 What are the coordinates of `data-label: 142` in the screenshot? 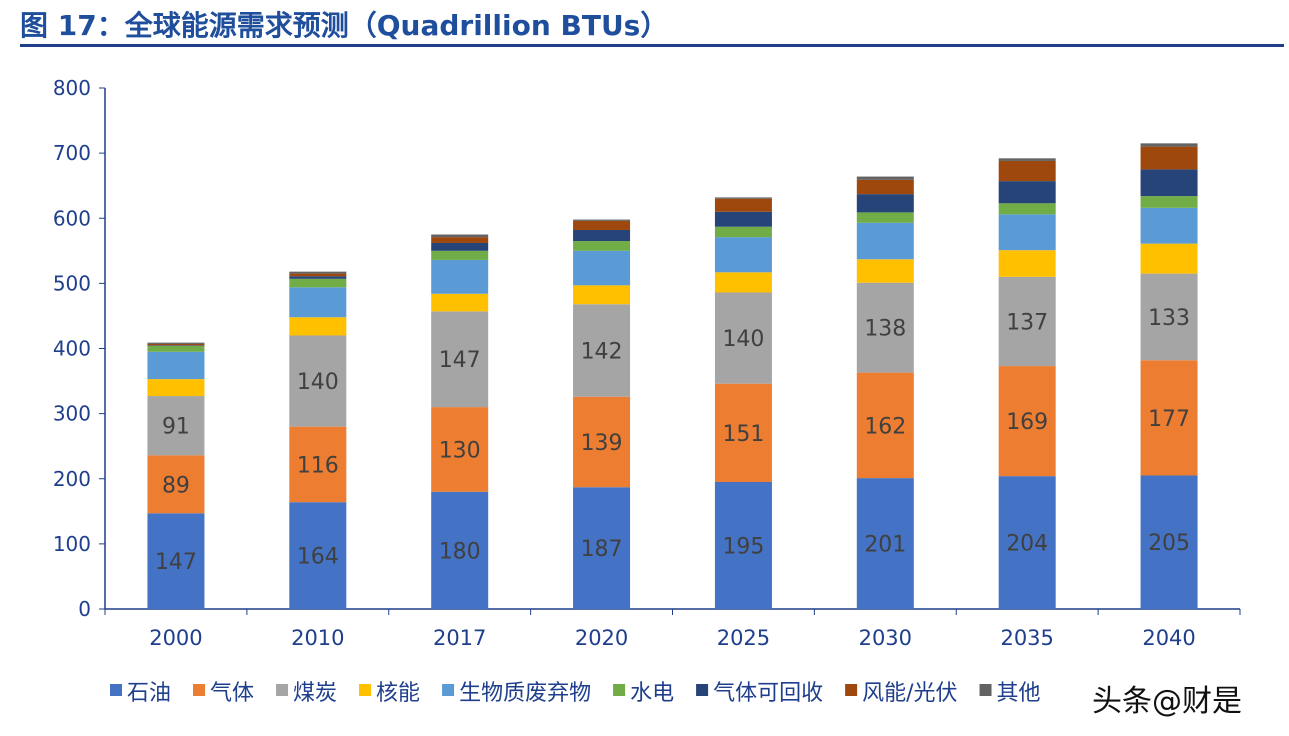 It's located at (602, 351).